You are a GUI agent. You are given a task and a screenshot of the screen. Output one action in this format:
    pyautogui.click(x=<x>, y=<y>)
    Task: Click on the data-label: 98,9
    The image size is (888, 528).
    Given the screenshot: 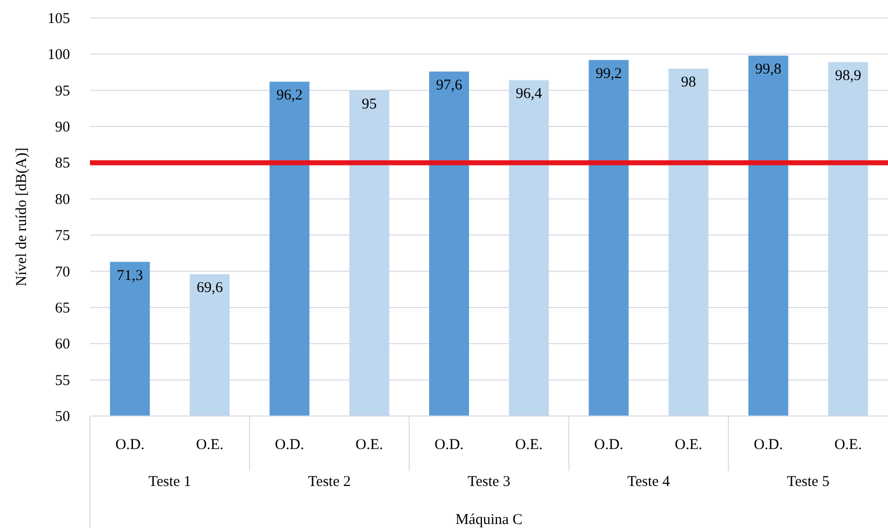 What is the action you would take?
    pyautogui.click(x=848, y=76)
    